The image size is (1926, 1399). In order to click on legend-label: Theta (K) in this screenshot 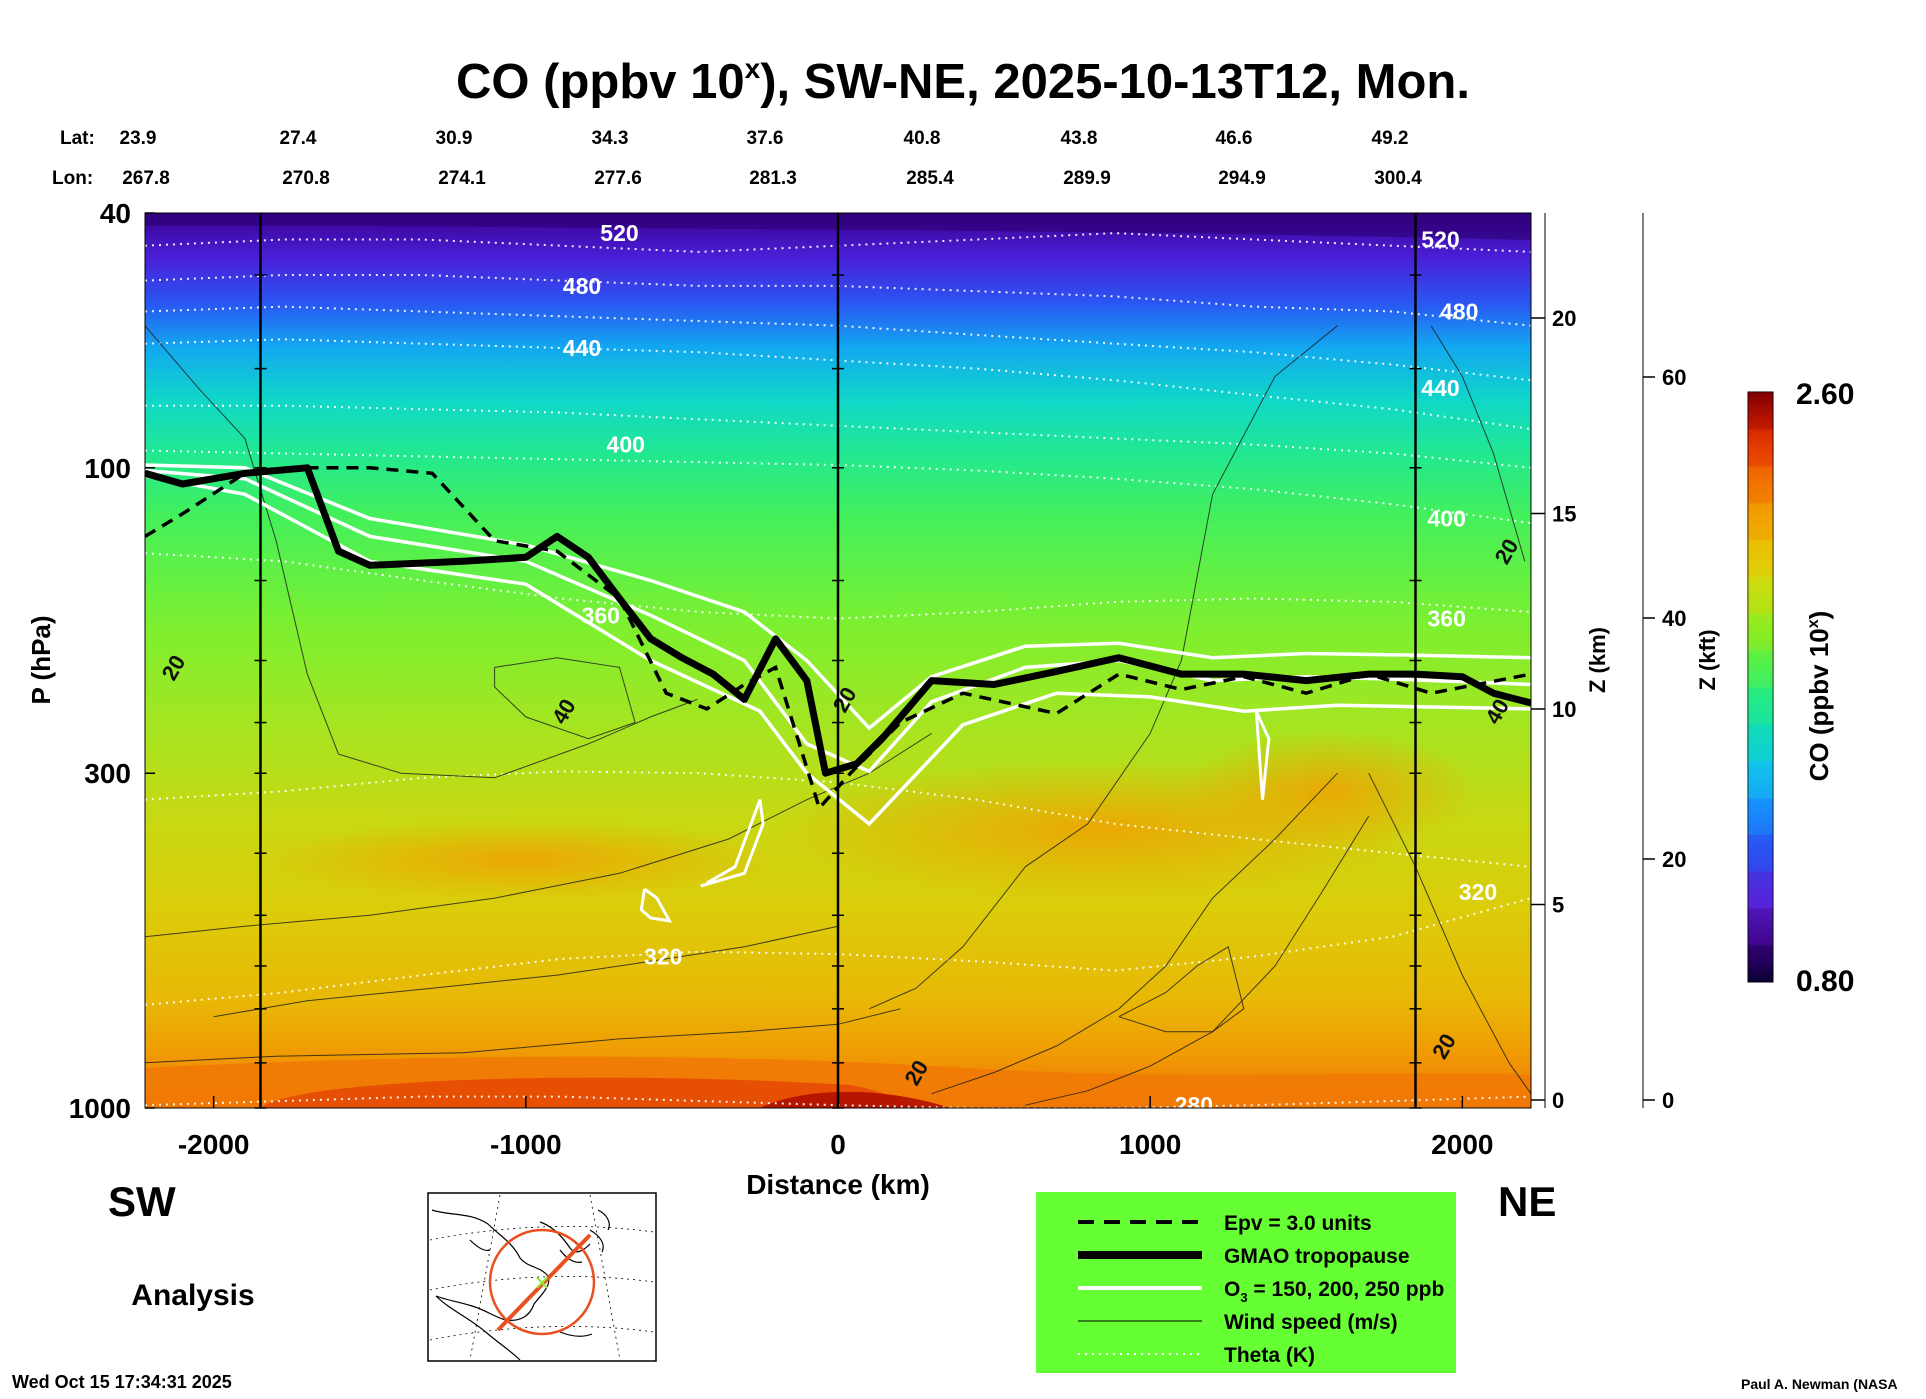, I will do `click(1269, 1355)`.